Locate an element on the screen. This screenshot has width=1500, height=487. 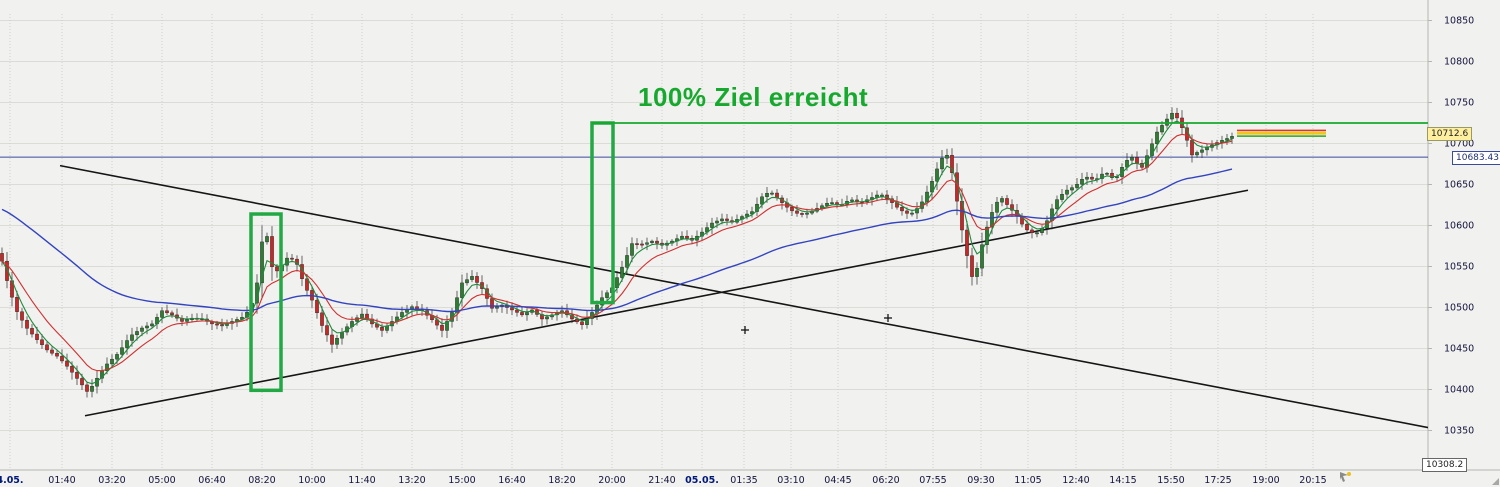
x-axis-label: 01:35 is located at coordinates (743, 480).